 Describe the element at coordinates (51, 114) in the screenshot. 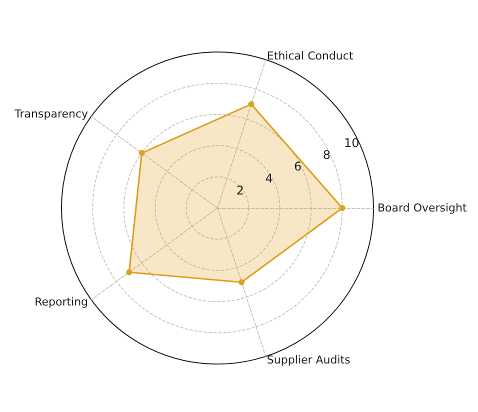

I see `spoke-label: Transparency` at that location.